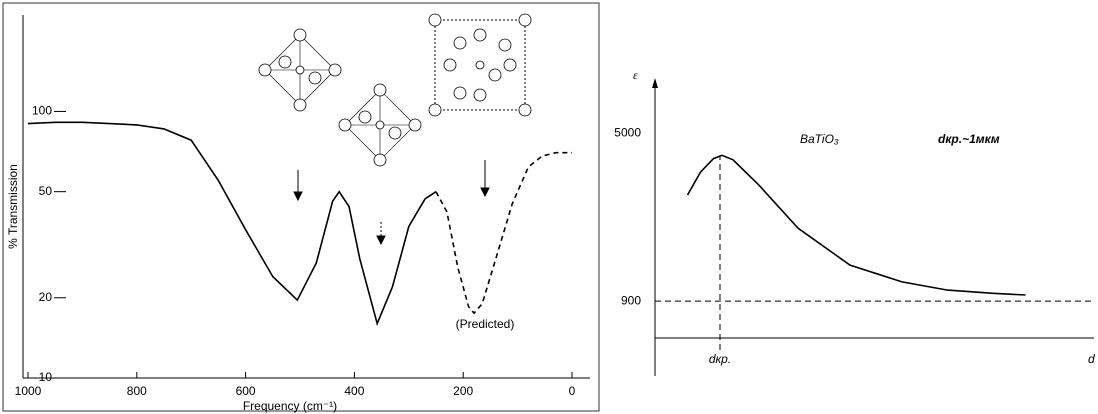 This screenshot has height=414, width=1098. Describe the element at coordinates (395, 90) in the screenshot. I see `crystal-insets` at that location.